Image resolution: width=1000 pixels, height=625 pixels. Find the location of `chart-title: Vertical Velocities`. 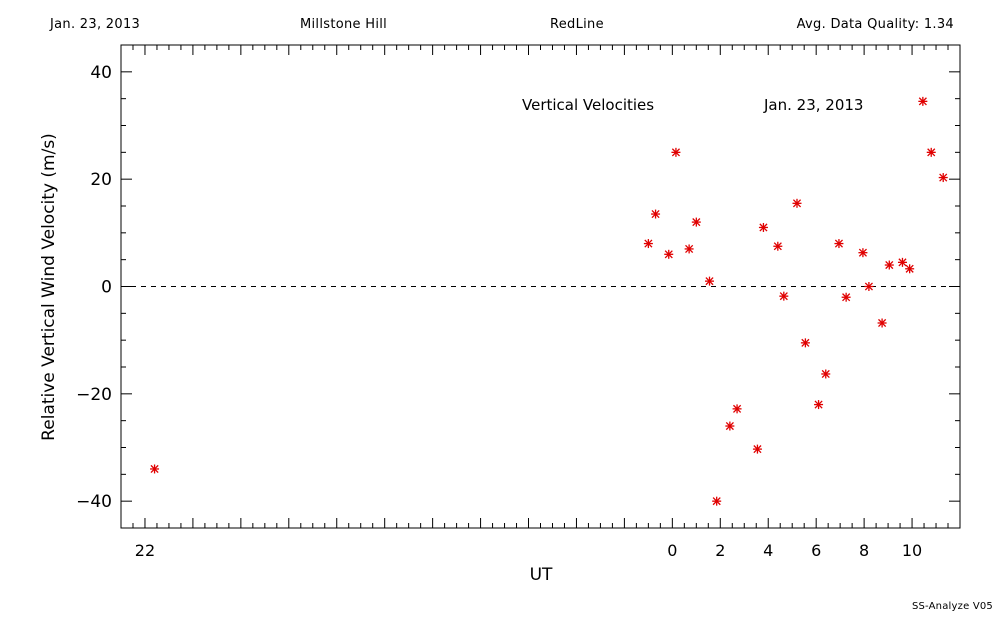

chart-title: Vertical Velocities is located at coordinates (588, 105).